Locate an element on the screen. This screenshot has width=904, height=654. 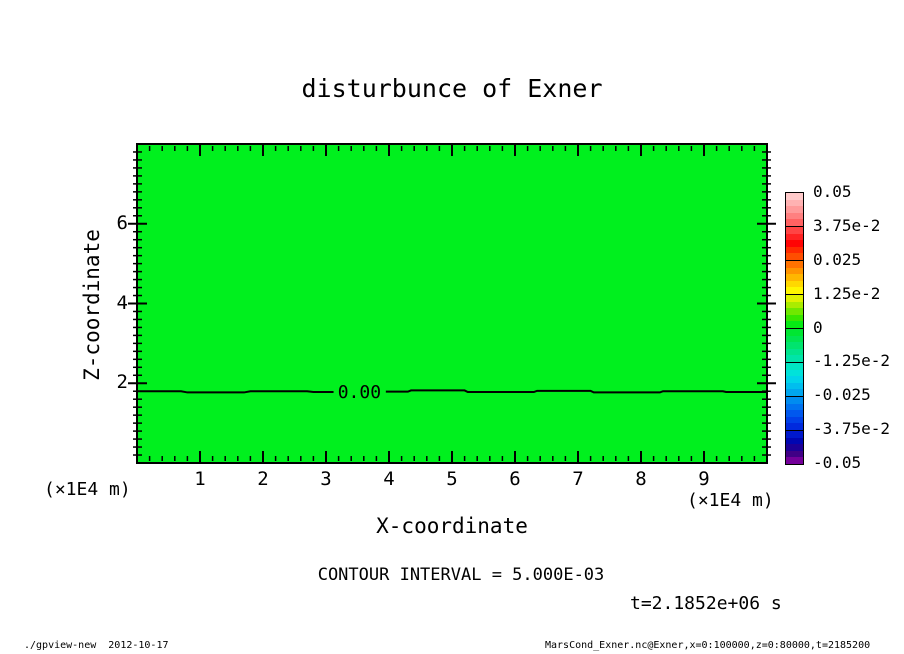
colorbar-tick-label: 1.25e-2 is located at coordinates (847, 293).